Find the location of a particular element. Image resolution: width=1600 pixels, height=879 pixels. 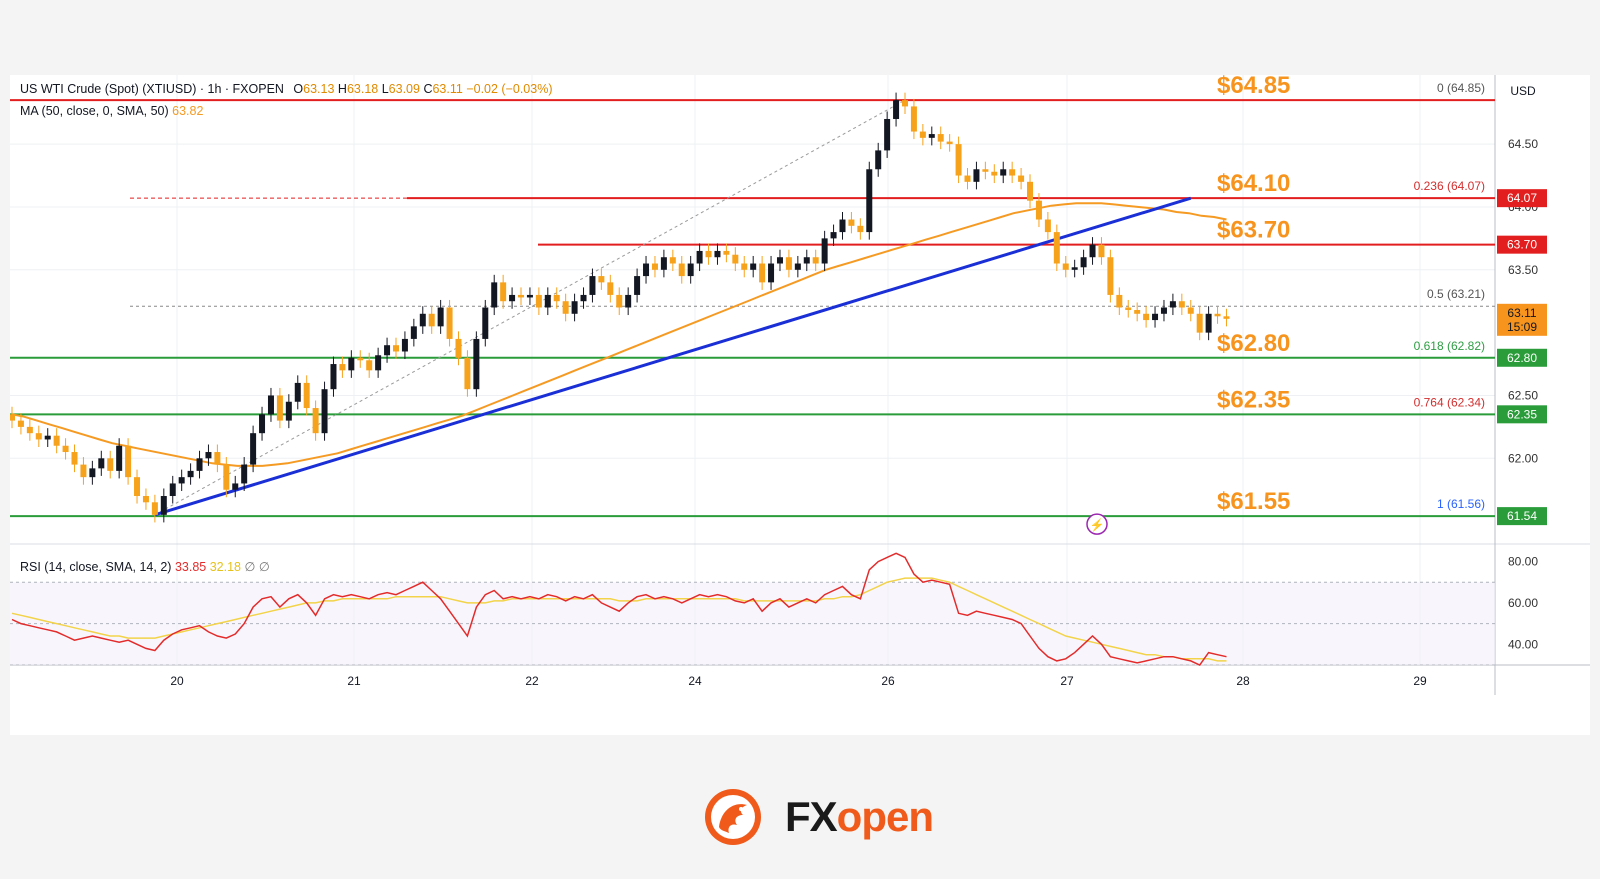

rsi-tick-label: 40.00 is located at coordinates (1523, 644).